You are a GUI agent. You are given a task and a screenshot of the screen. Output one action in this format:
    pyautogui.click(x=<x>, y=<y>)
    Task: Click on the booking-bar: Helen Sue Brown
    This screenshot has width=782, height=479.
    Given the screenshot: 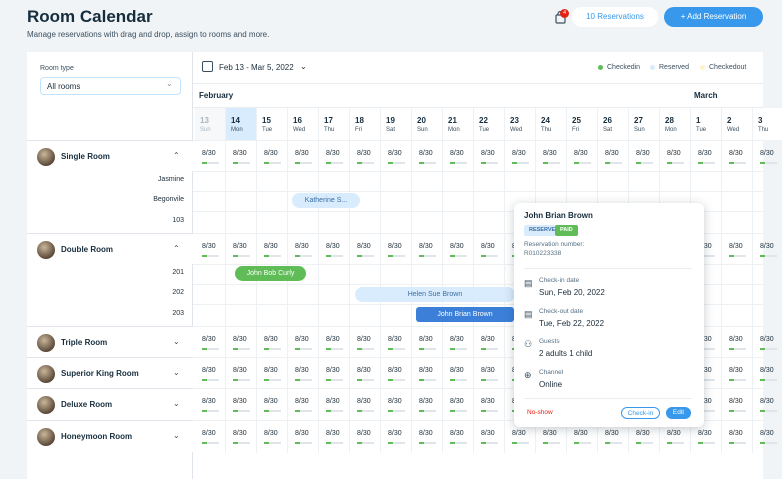 What is the action you would take?
    pyautogui.click(x=435, y=294)
    